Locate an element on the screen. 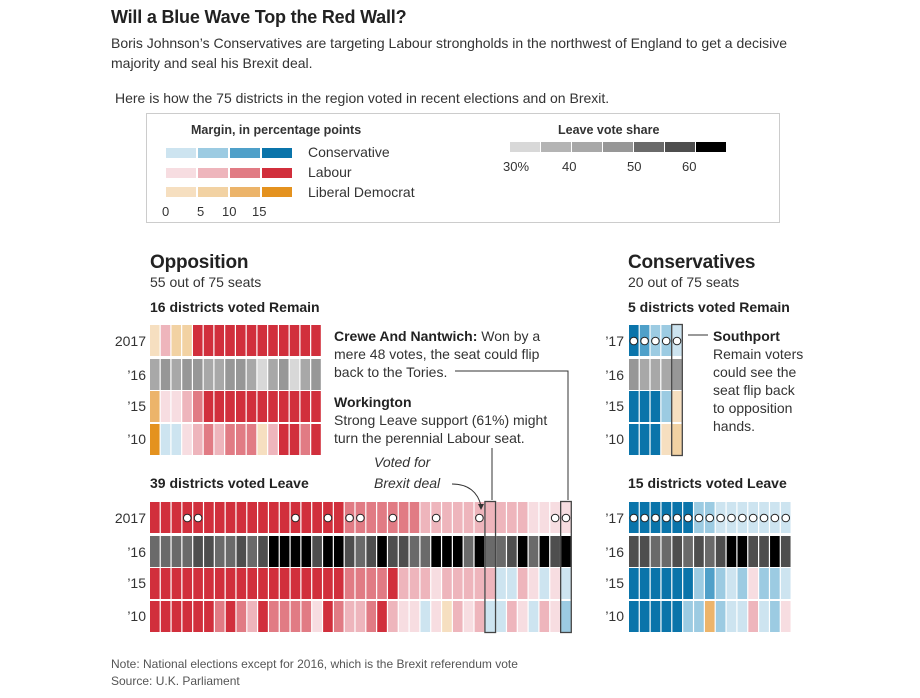 The width and height of the screenshot is (920, 698). legend-leave-tick: 40 is located at coordinates (569, 166).